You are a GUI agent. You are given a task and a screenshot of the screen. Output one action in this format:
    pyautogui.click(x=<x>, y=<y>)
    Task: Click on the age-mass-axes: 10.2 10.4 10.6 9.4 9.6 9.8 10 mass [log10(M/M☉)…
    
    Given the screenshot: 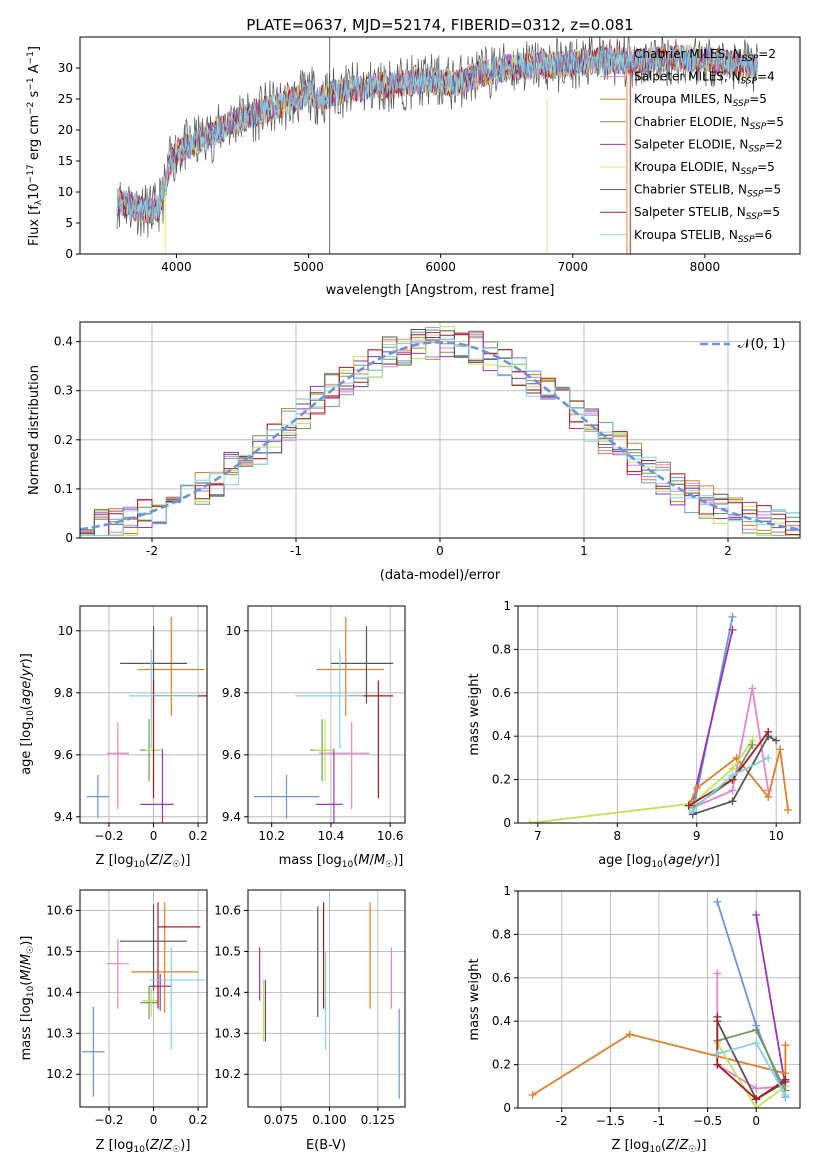 What is the action you would take?
    pyautogui.click(x=314, y=737)
    